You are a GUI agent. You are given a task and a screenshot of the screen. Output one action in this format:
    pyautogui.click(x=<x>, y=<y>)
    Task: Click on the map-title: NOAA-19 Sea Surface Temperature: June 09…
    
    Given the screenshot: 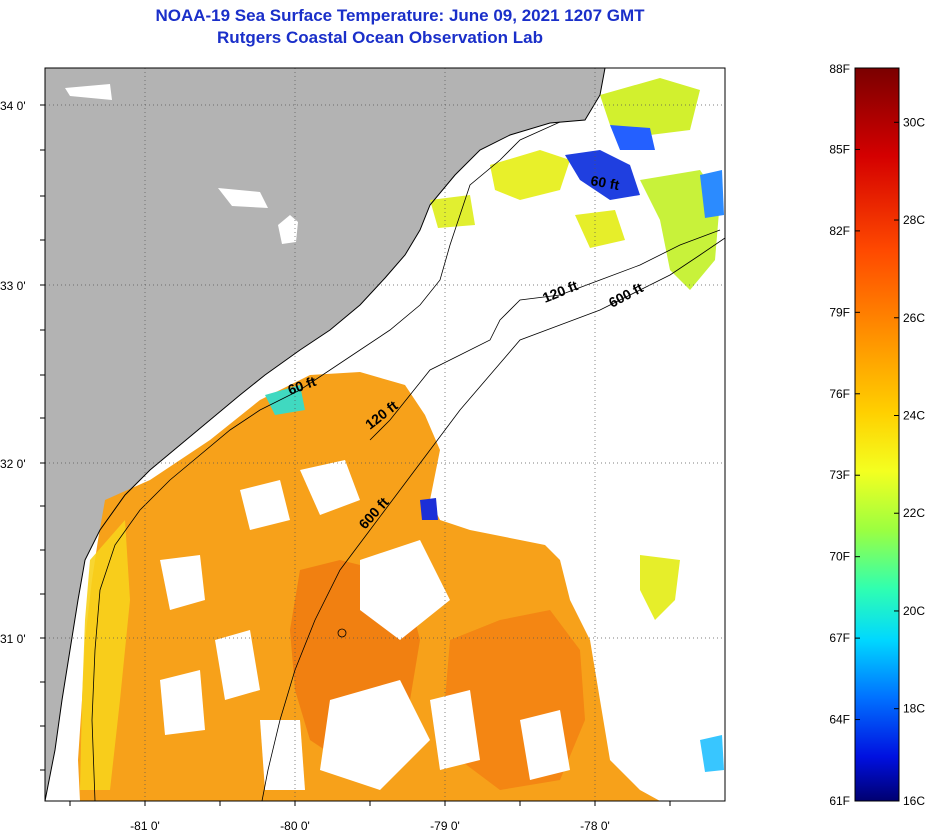 What is the action you would take?
    pyautogui.click(x=400, y=15)
    